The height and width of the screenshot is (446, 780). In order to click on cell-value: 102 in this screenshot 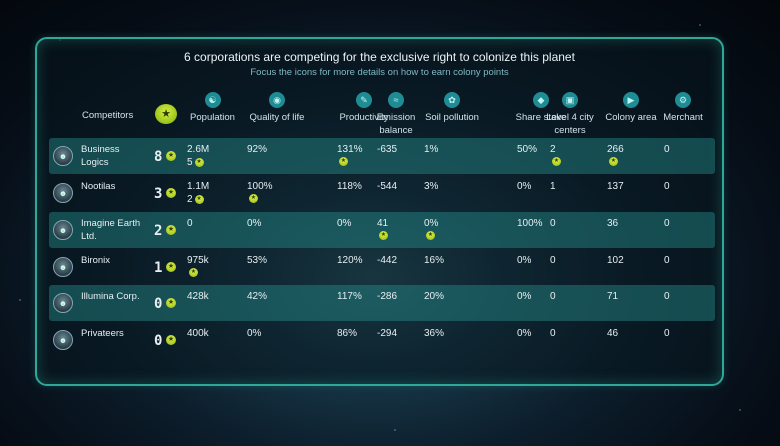, I will do `click(615, 260)`.